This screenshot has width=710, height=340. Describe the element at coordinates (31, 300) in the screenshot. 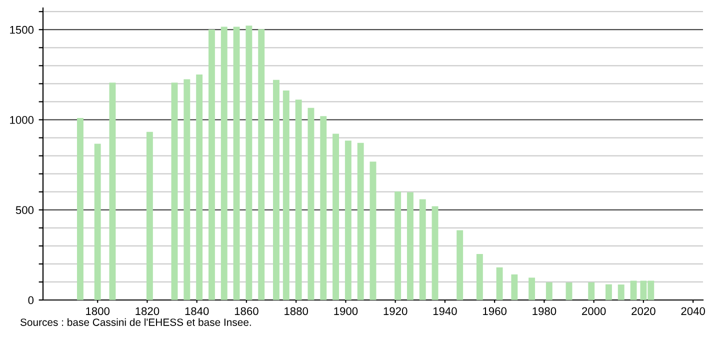

I see `y-tick-label: 0` at that location.